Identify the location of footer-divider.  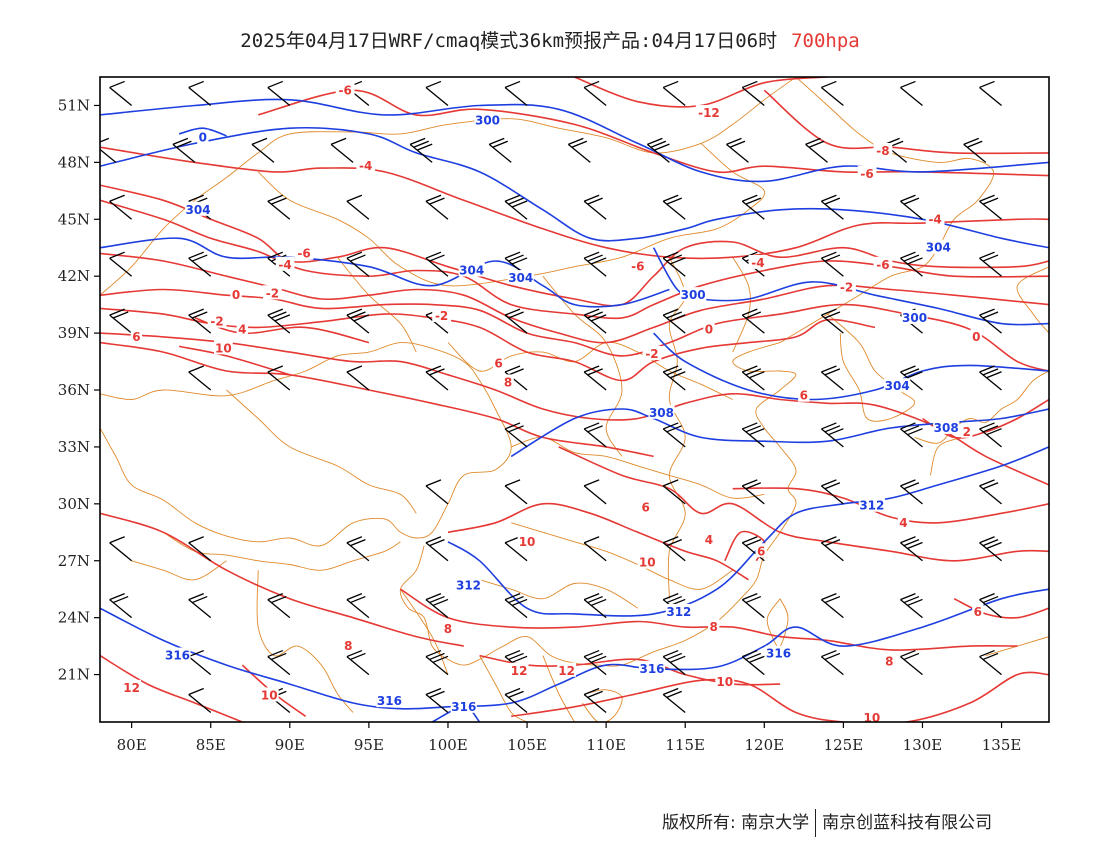
(816, 823).